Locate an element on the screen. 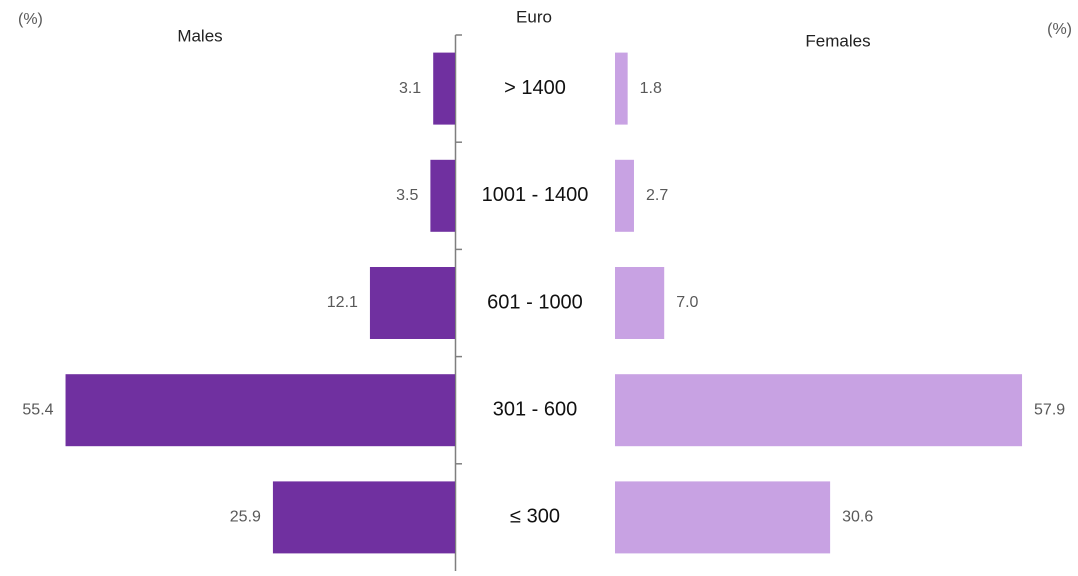 This screenshot has width=1078, height=576. value-label: 7.0 is located at coordinates (687, 302).